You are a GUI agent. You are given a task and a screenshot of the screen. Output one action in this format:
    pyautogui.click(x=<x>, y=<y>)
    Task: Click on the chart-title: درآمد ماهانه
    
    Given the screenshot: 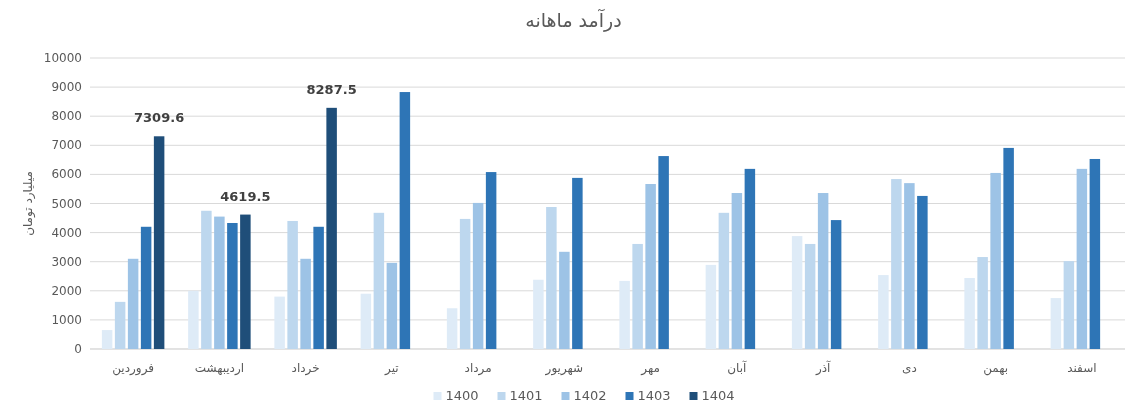 What is the action you would take?
    pyautogui.click(x=573, y=20)
    